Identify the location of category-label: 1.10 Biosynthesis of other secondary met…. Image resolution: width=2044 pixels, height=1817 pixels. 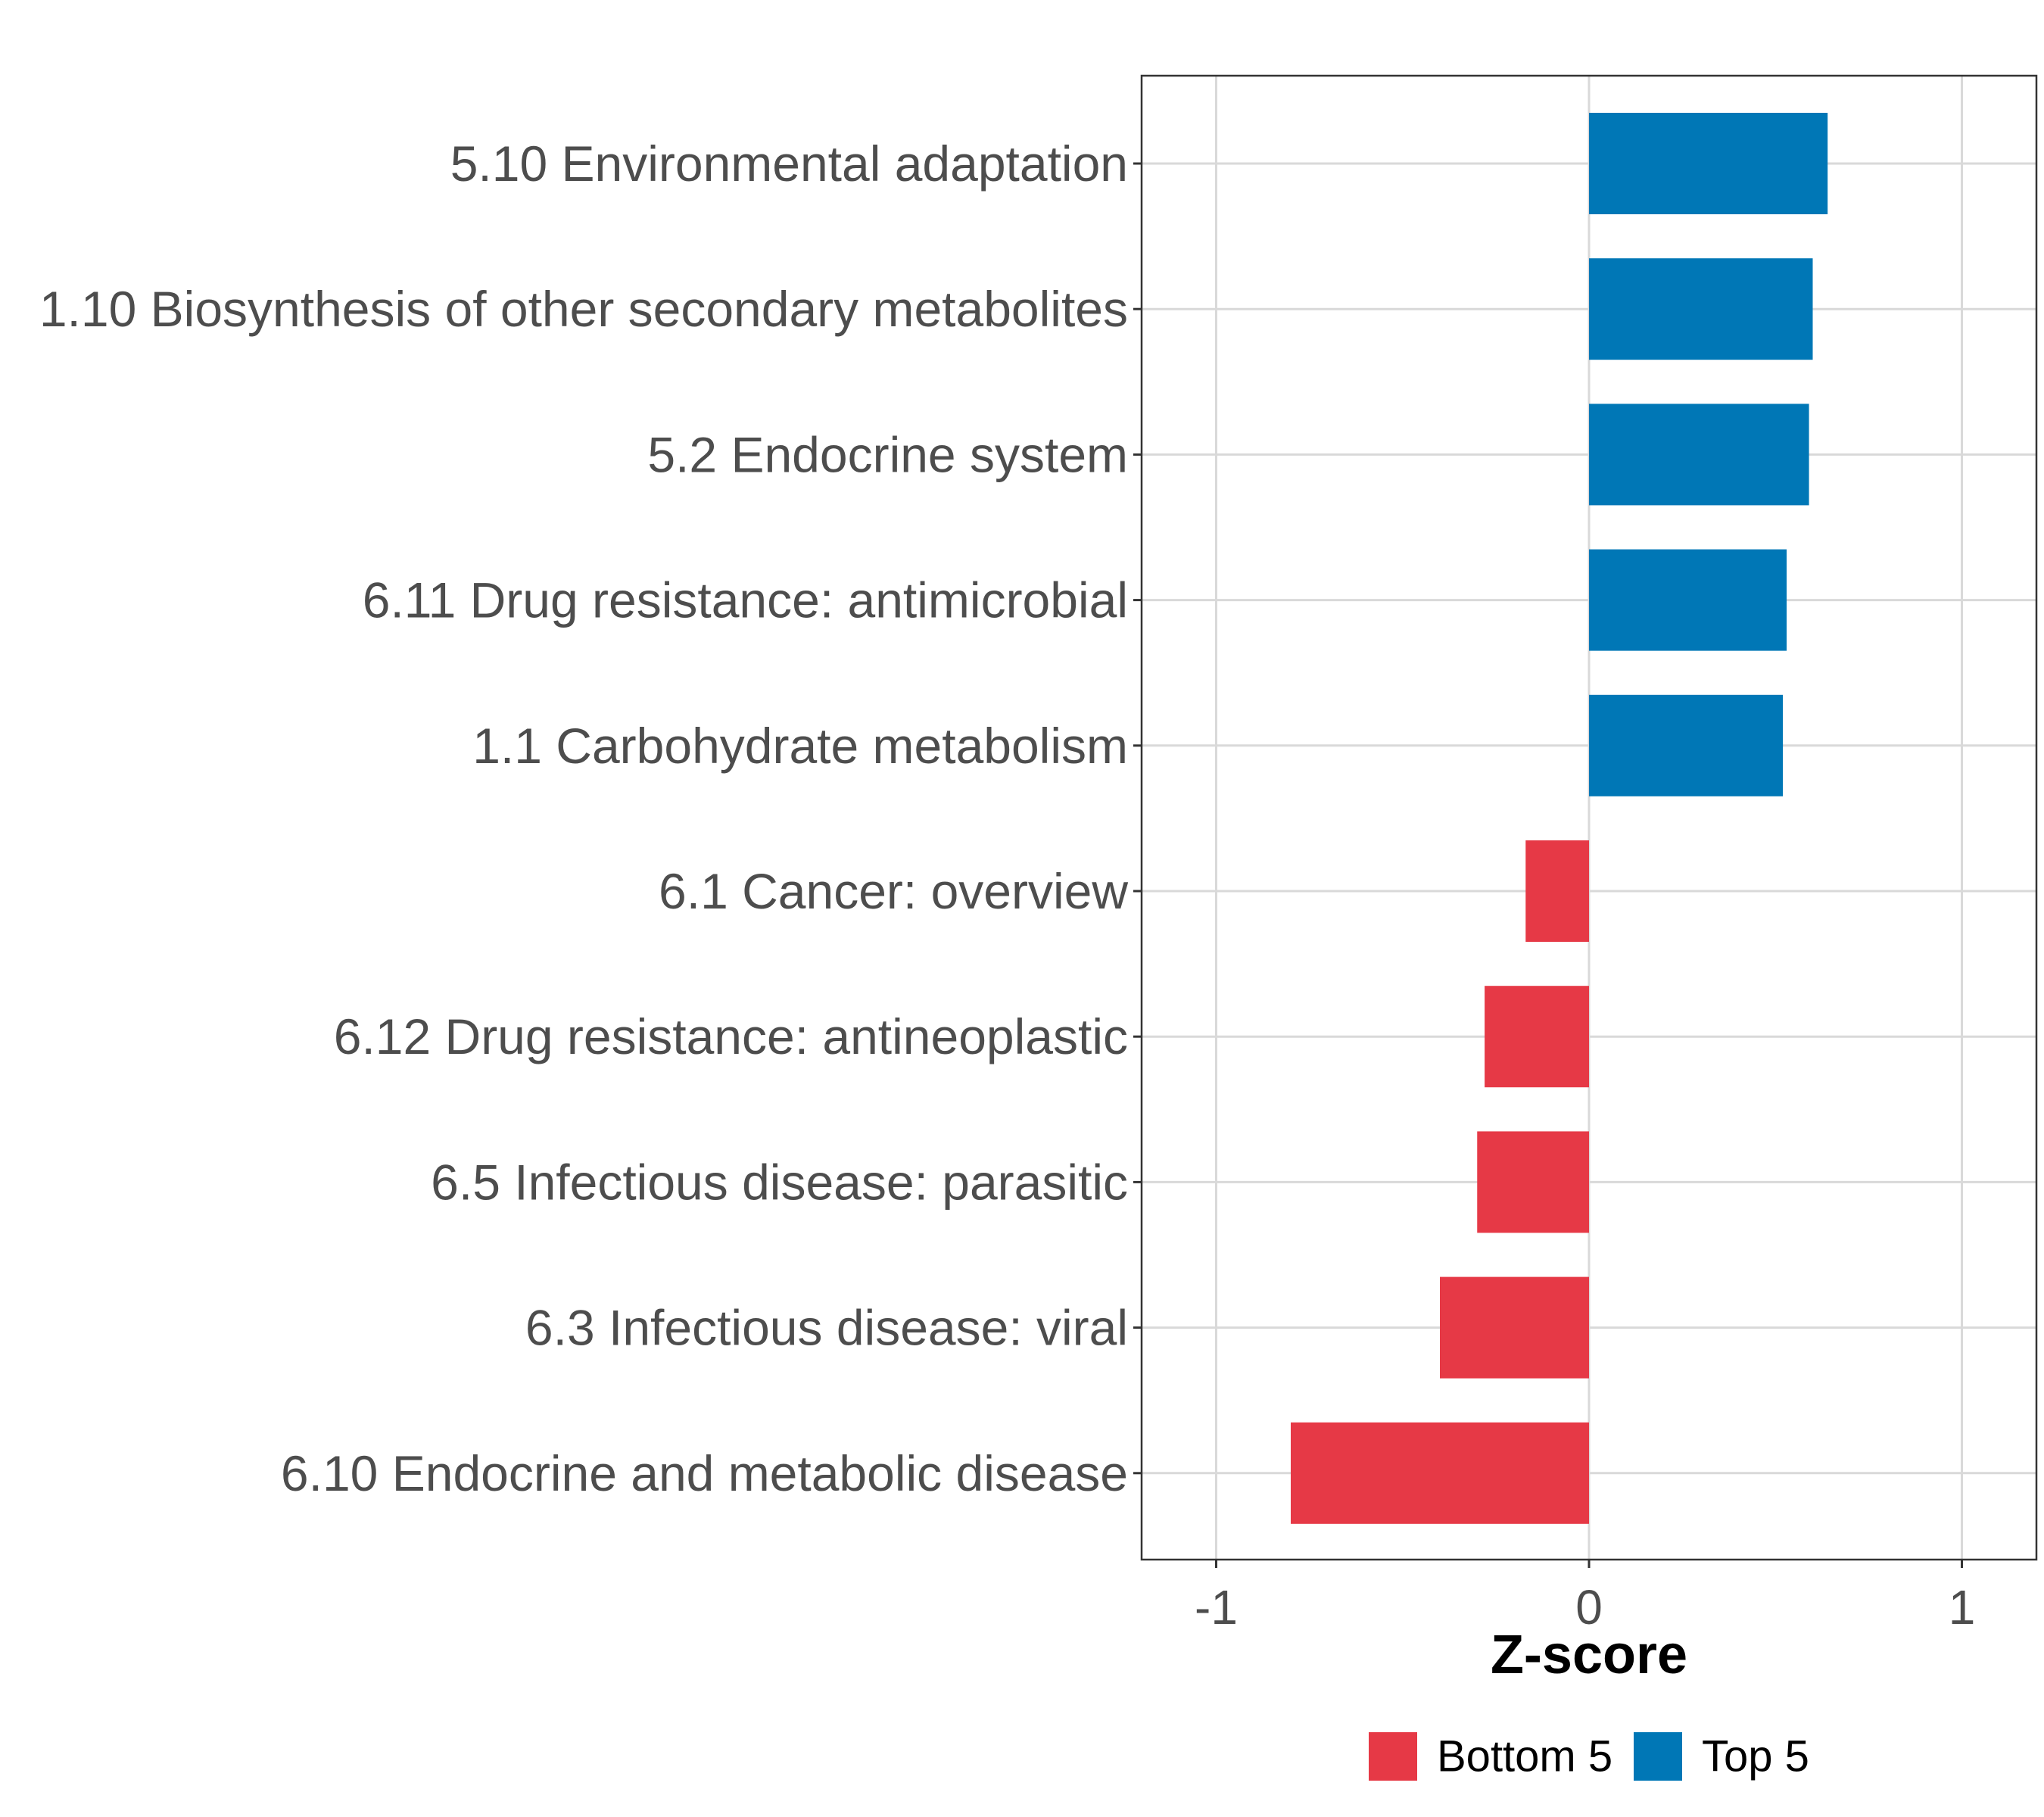
(583, 309).